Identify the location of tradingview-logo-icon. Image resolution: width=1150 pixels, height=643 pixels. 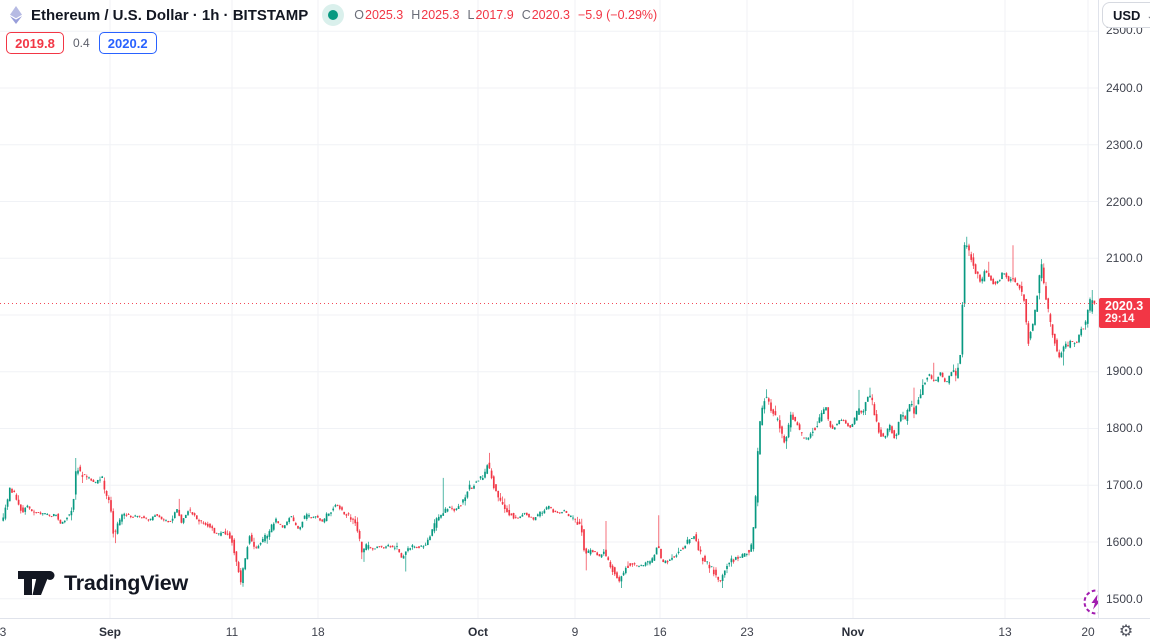
(36, 583).